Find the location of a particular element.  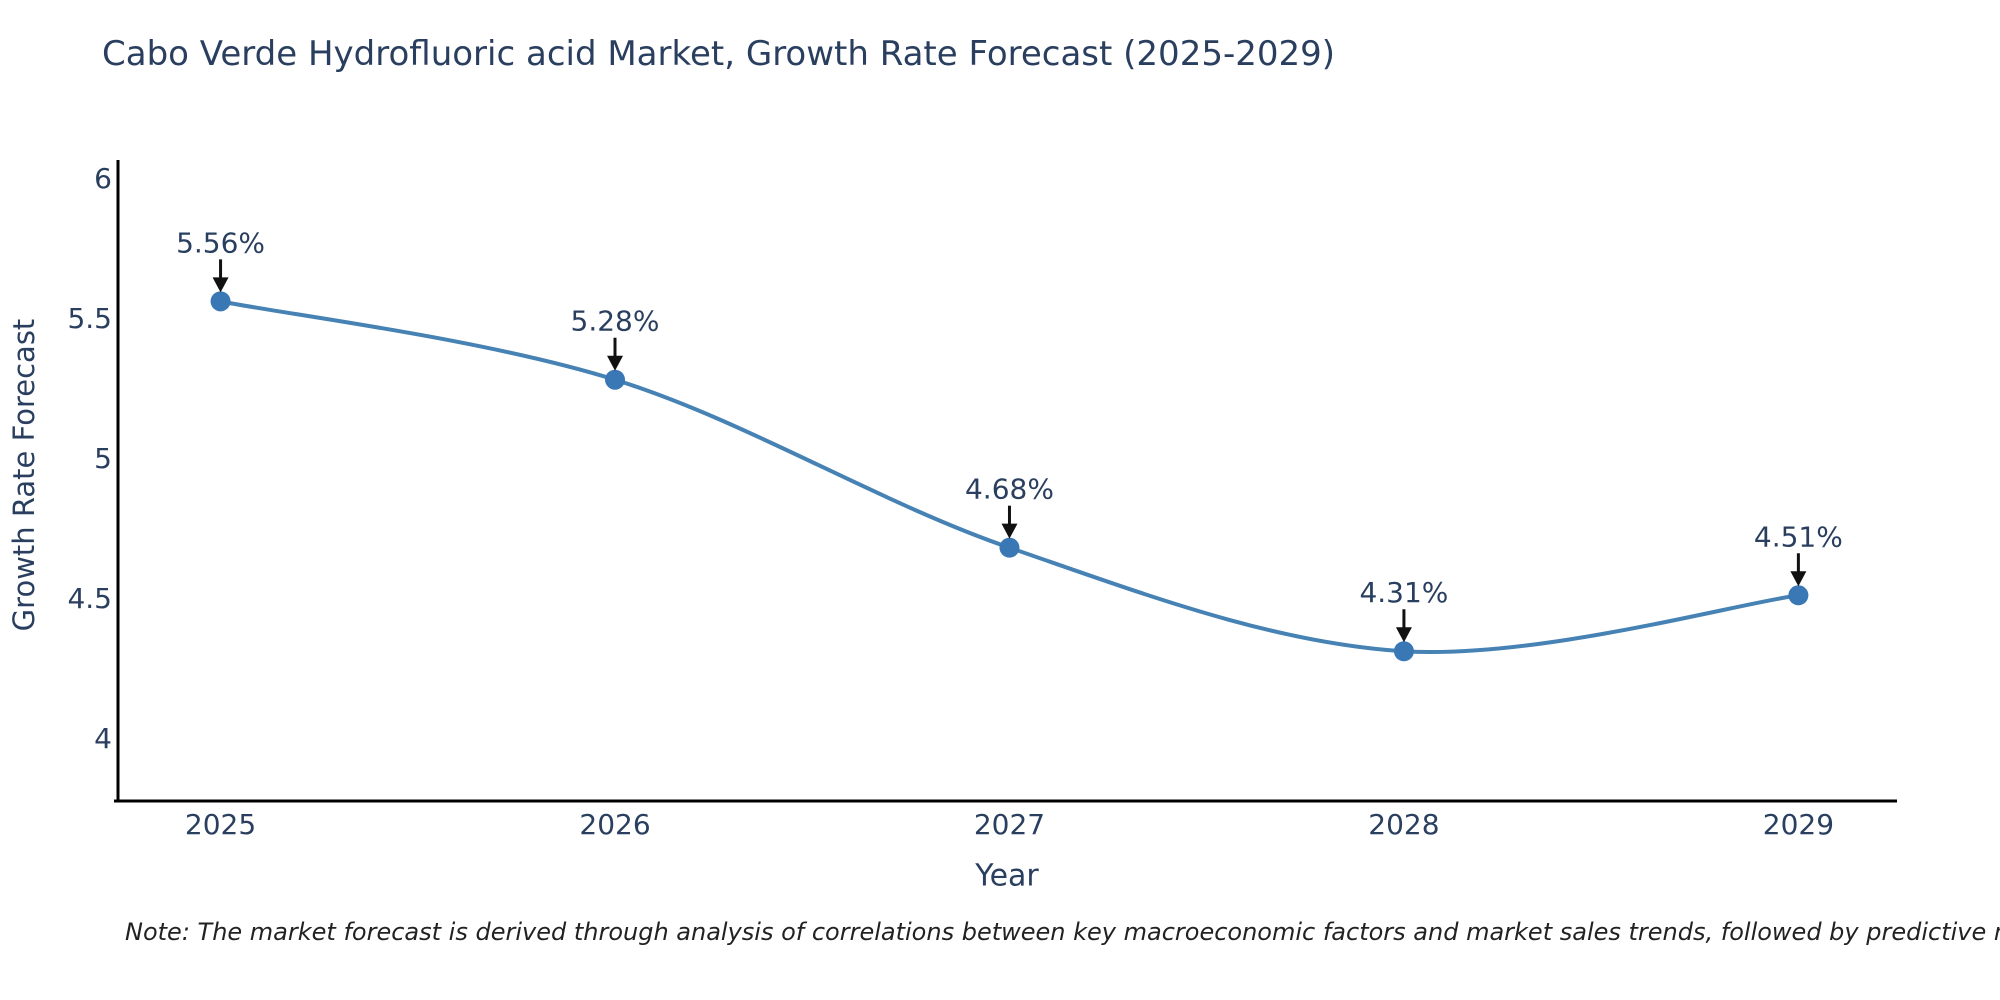

point-annotation: 5.56% is located at coordinates (220, 242).